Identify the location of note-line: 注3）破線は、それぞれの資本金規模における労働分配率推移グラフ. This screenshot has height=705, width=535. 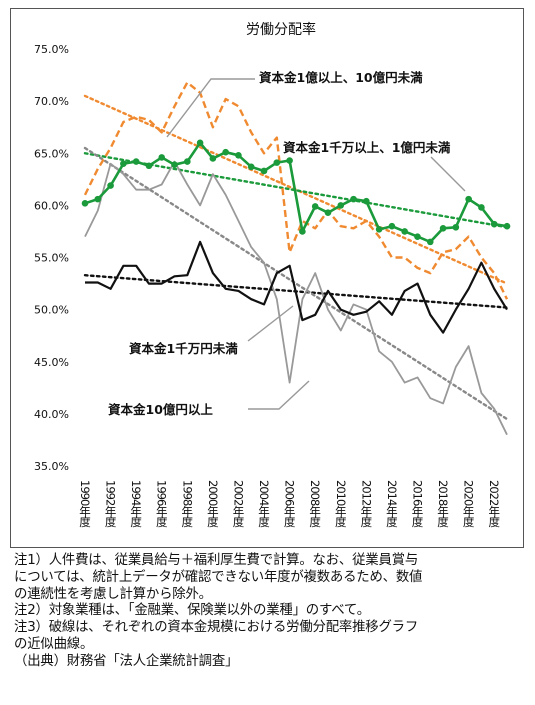
(216, 628).